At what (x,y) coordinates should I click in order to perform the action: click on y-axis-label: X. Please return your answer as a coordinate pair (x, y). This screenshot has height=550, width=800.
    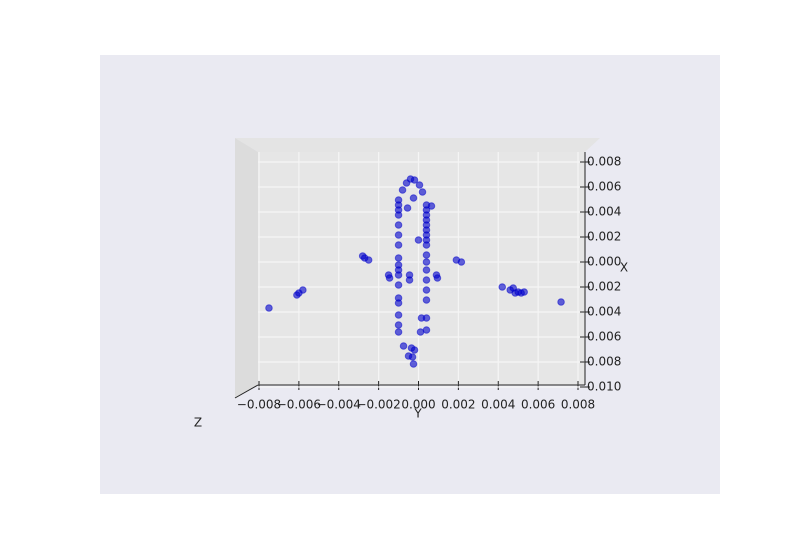
    Looking at the image, I should click on (624, 268).